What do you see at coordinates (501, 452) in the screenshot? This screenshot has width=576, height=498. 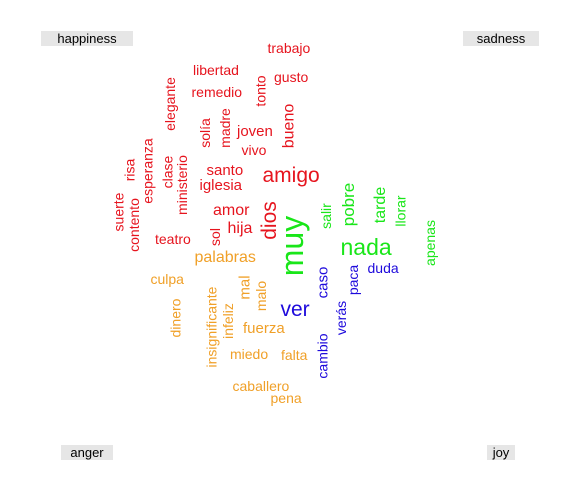 I see `label-joy: joy` at bounding box center [501, 452].